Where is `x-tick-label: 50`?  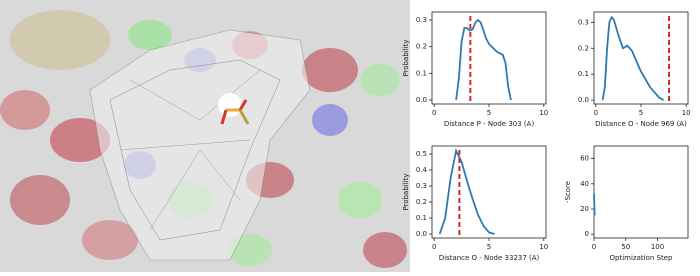
x-tick-label: 50 is located at coordinates (625, 247).